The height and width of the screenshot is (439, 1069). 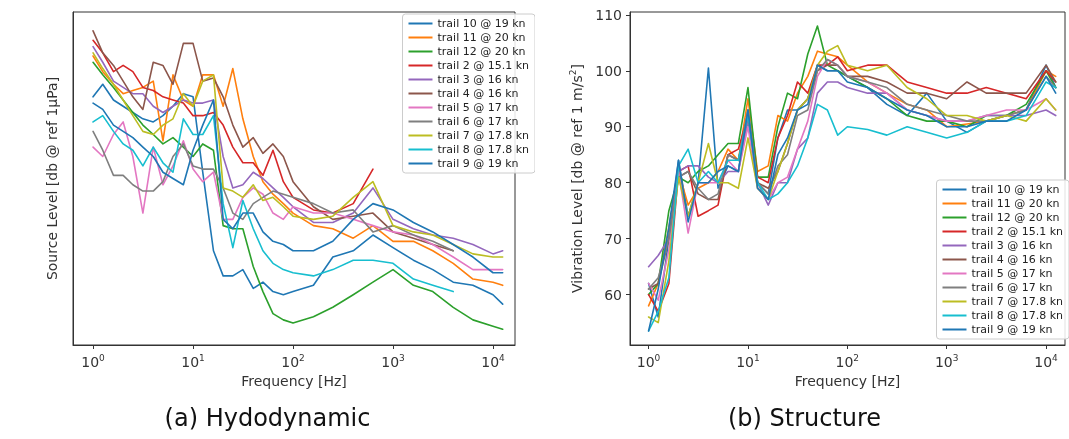 I want to click on y-tick-label: 90, so click(x=613, y=126).